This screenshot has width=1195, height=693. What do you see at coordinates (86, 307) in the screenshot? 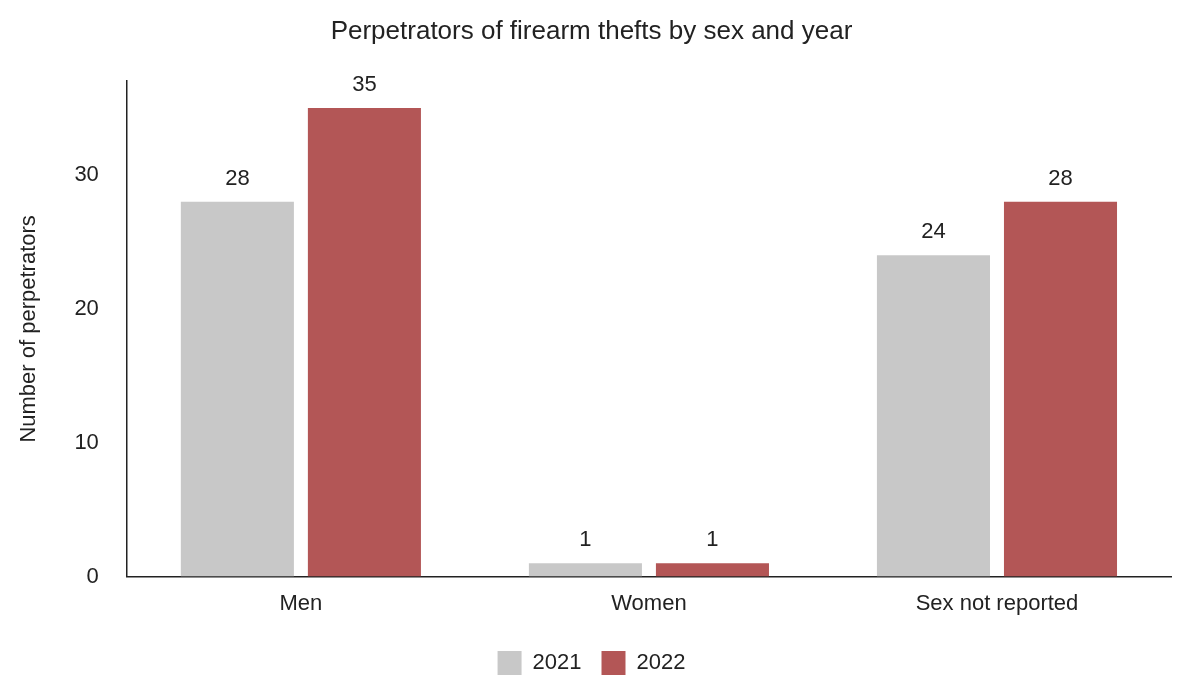
I see `y-tick-label: 20` at bounding box center [86, 307].